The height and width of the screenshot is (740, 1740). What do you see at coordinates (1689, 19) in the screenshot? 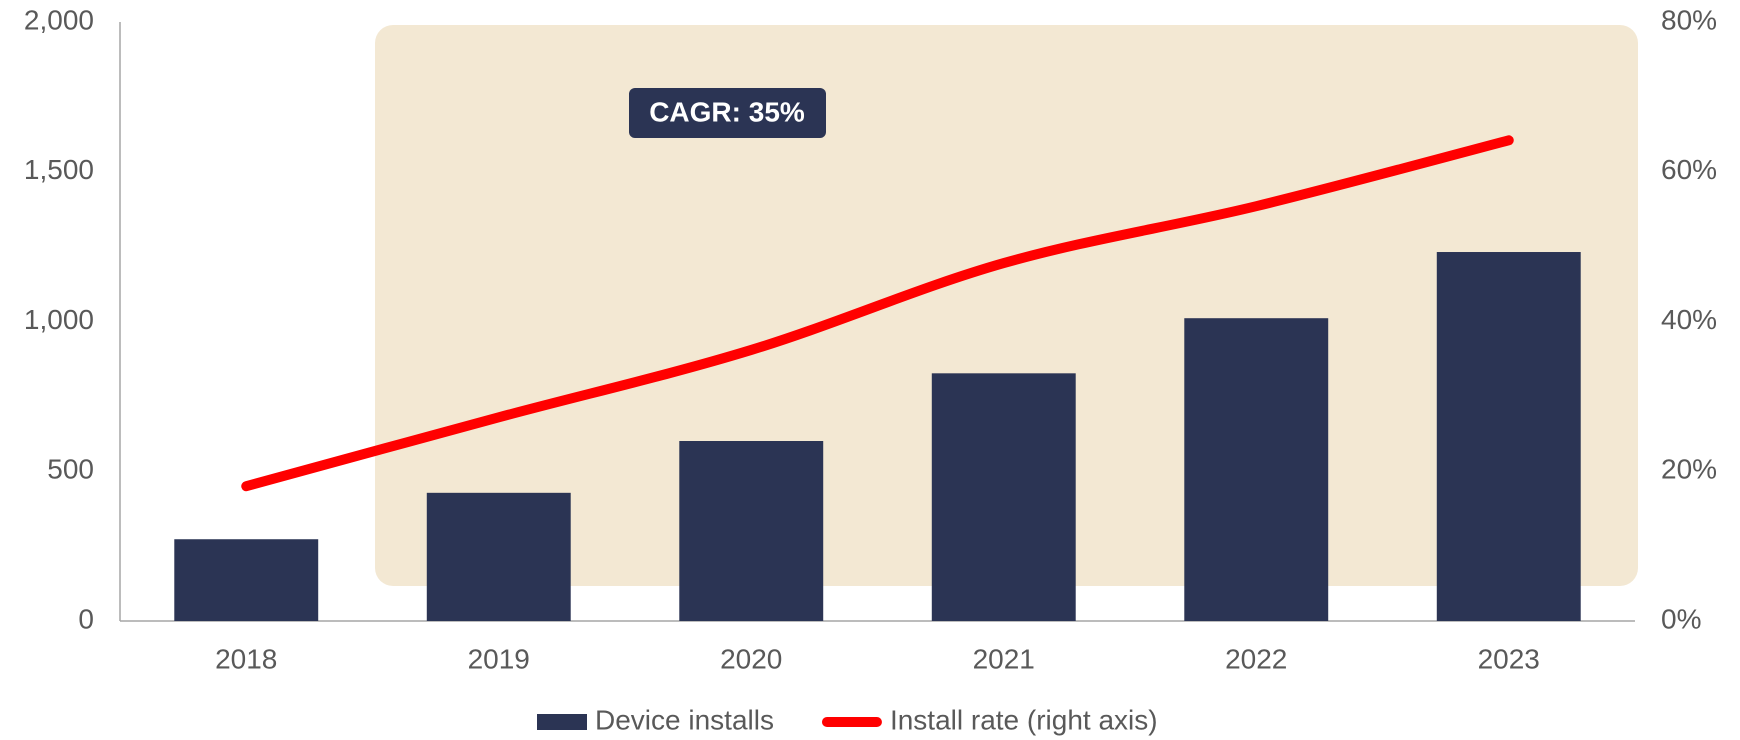
I see `y2-tick-label: 80%` at bounding box center [1689, 19].